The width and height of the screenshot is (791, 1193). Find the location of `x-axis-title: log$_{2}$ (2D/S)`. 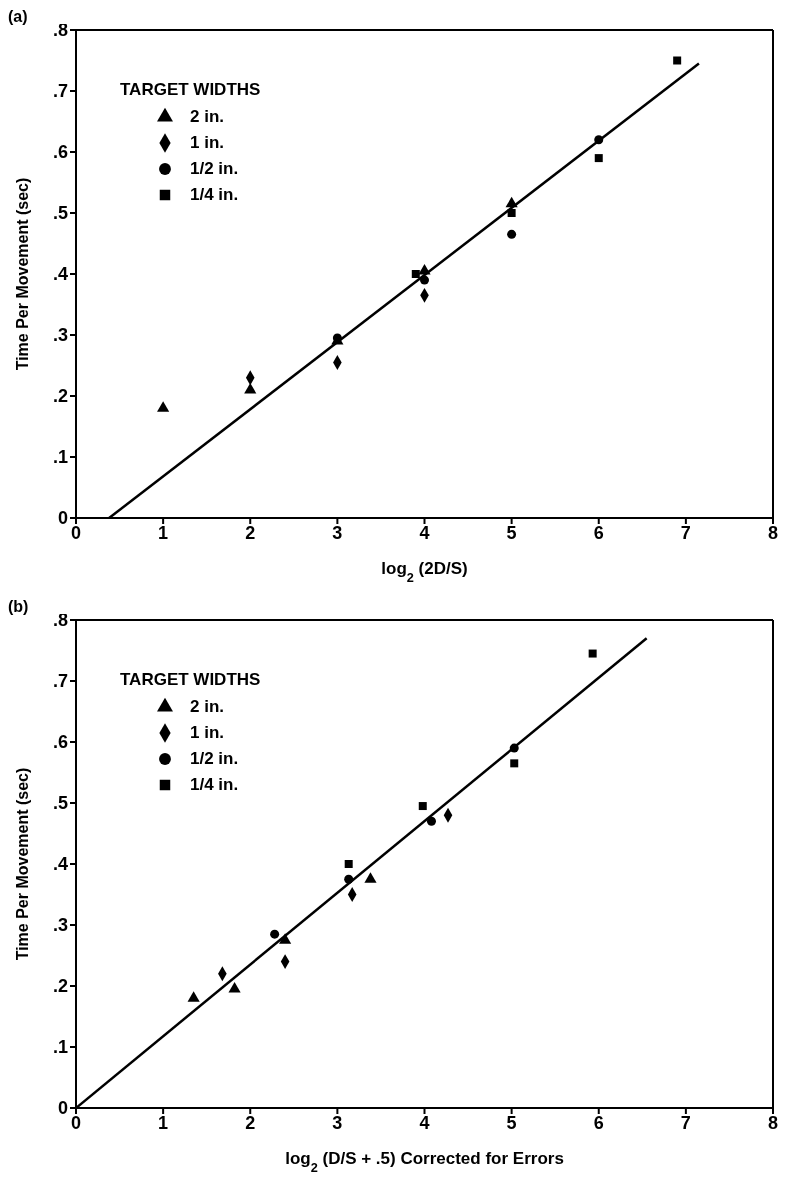

x-axis-title: log$_{2}$ (2D/S) is located at coordinates (424, 572).